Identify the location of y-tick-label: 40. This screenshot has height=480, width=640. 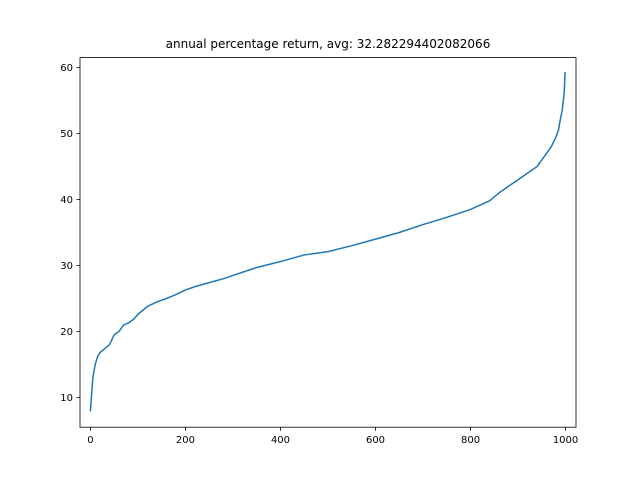
(66, 200).